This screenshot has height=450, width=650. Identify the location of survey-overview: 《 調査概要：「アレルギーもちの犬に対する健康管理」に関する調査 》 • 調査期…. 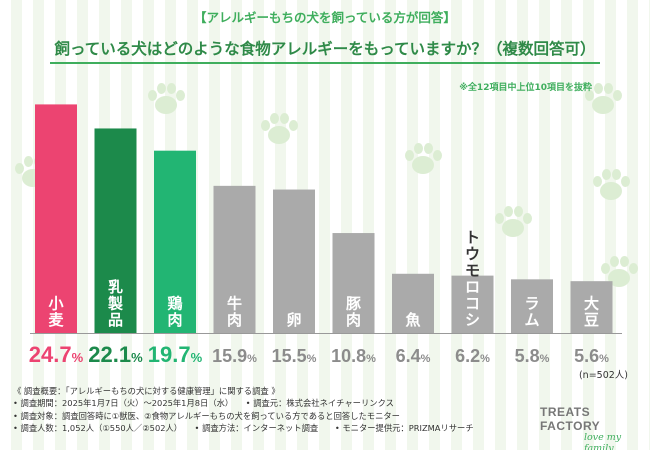
(243, 409).